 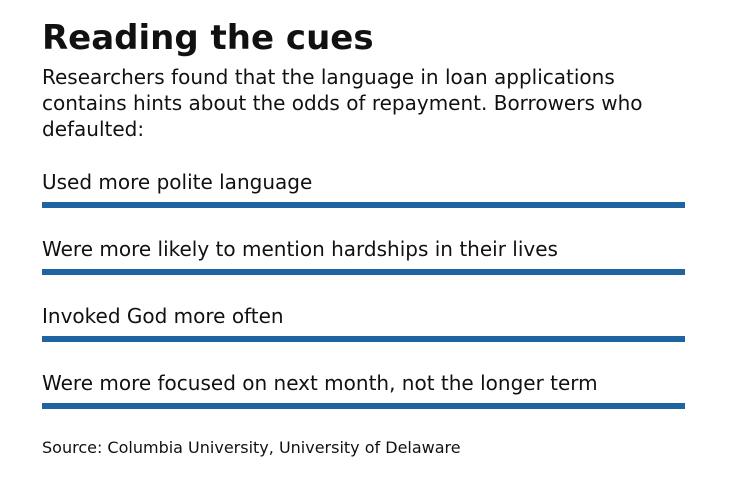 What do you see at coordinates (363, 323) in the screenshot?
I see `finding: Invoked God more often` at bounding box center [363, 323].